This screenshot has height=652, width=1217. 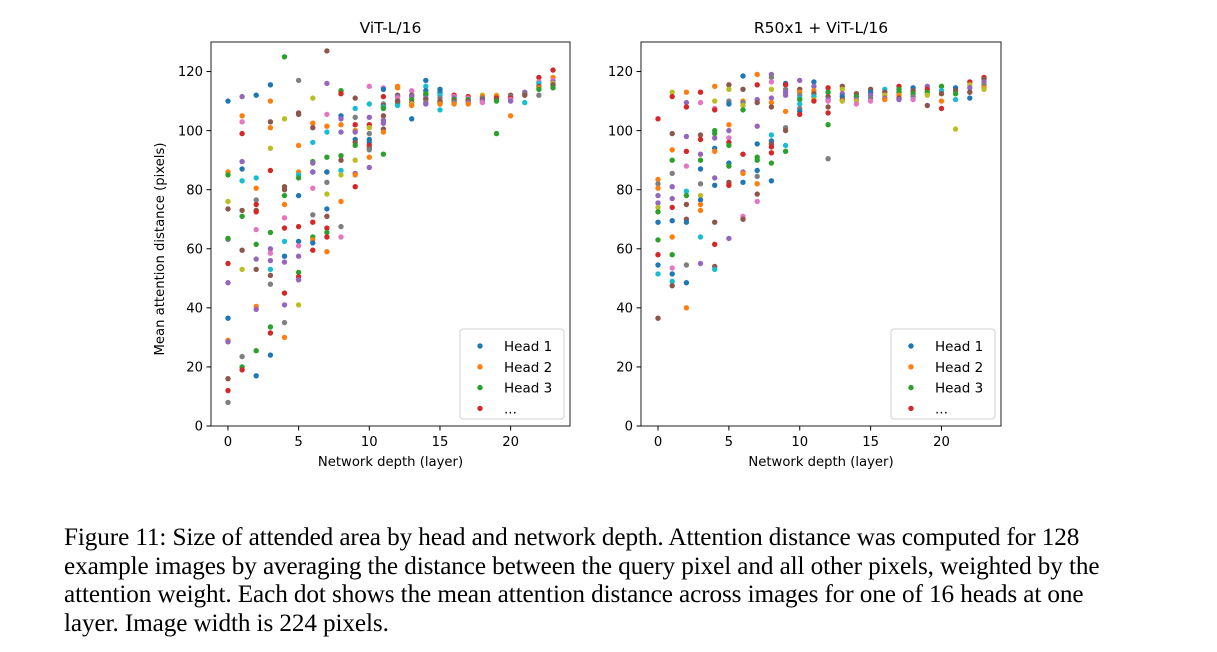 What do you see at coordinates (390, 227) in the screenshot?
I see `scatter-points` at bounding box center [390, 227].